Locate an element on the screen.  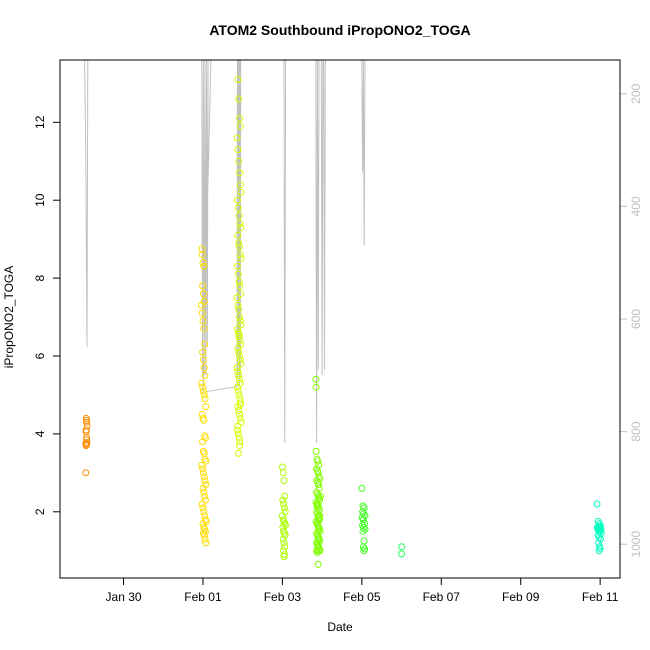
series-feb01 is located at coordinates (203, 396).